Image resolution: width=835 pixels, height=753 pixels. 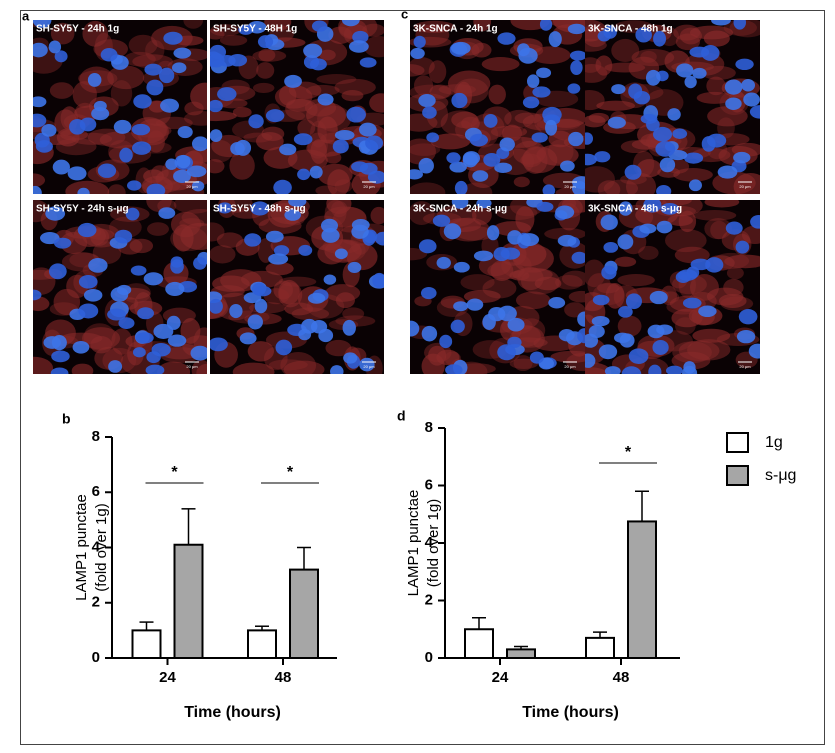 What do you see at coordinates (429, 427) in the screenshot?
I see `y-tick-label: 8` at bounding box center [429, 427].